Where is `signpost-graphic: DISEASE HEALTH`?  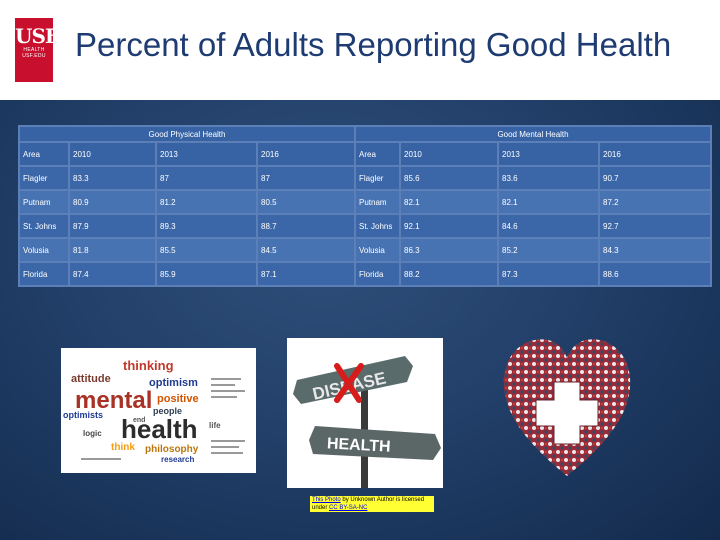 signpost-graphic: DISEASE HEALTH is located at coordinates (365, 413).